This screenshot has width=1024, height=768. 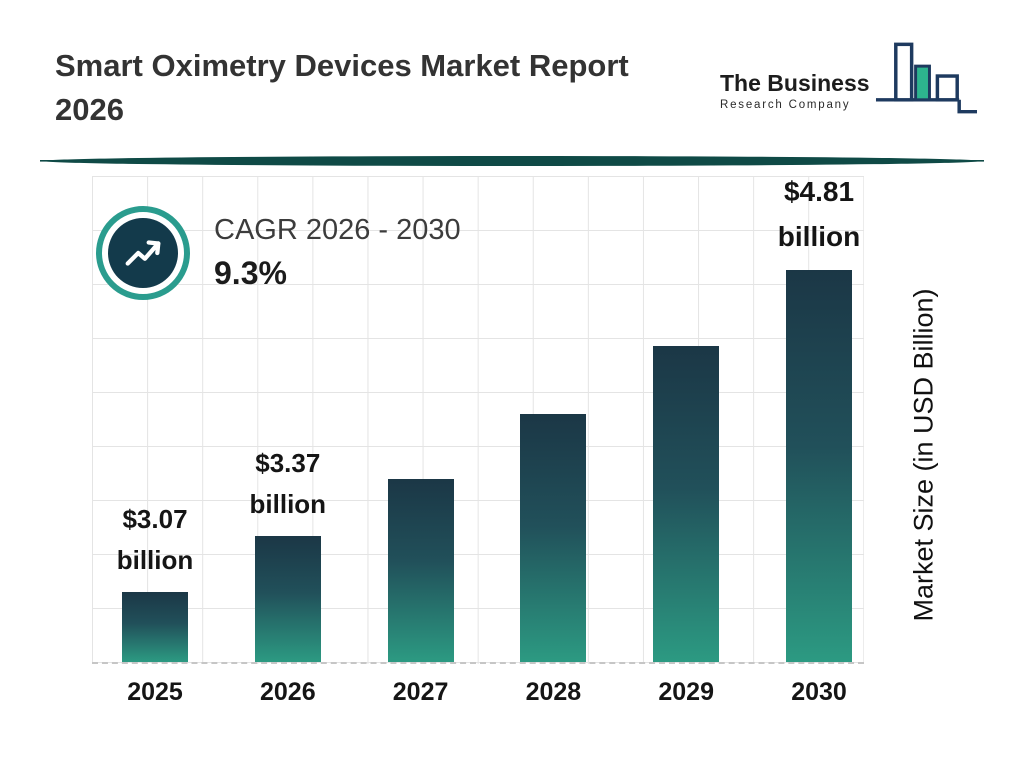 I want to click on company-logo-text: The Business Research Company, so click(x=795, y=80).